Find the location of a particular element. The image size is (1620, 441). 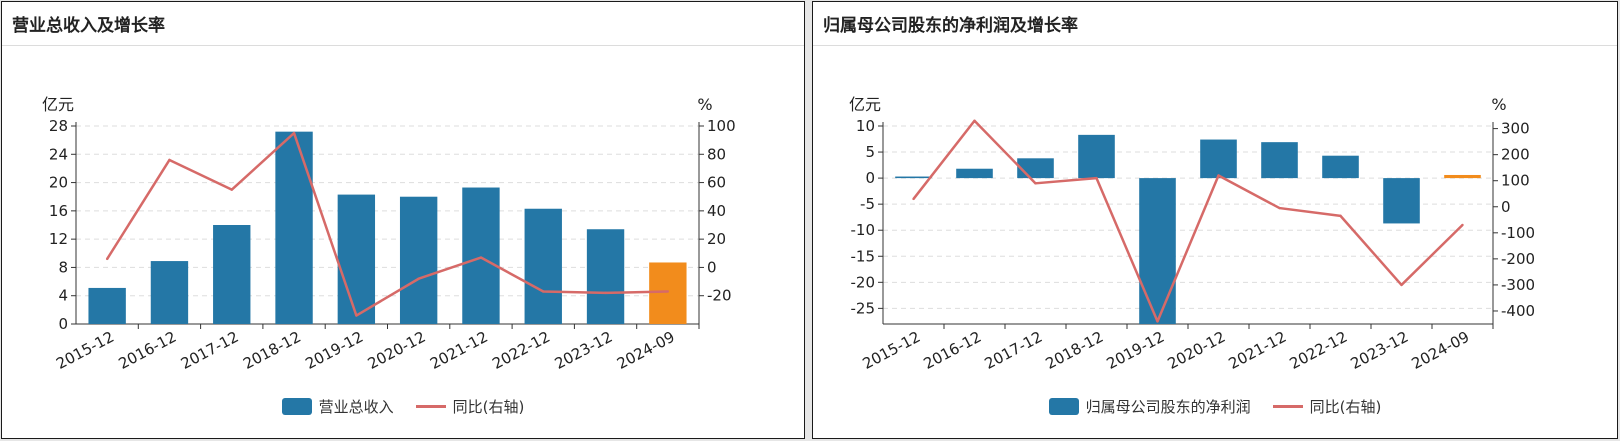

legend-line-label: 同比(右轴) is located at coordinates (488, 407).